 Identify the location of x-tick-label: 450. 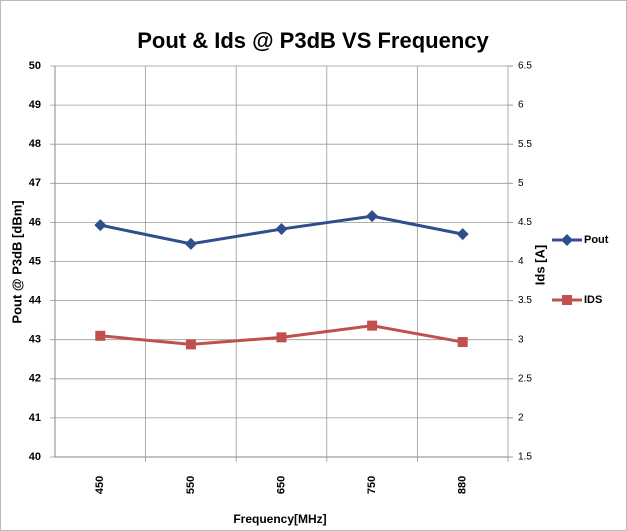
(100, 485).